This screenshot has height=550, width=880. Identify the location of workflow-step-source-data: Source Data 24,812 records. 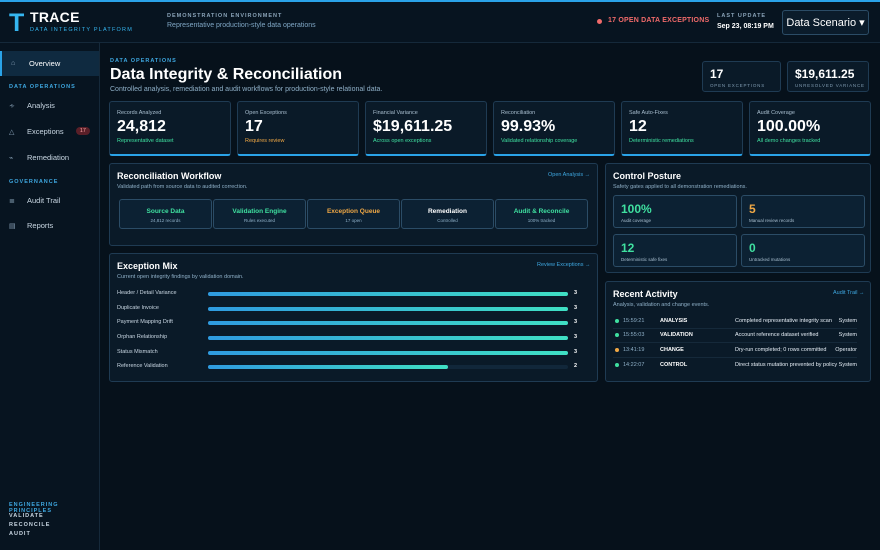
(165, 214).